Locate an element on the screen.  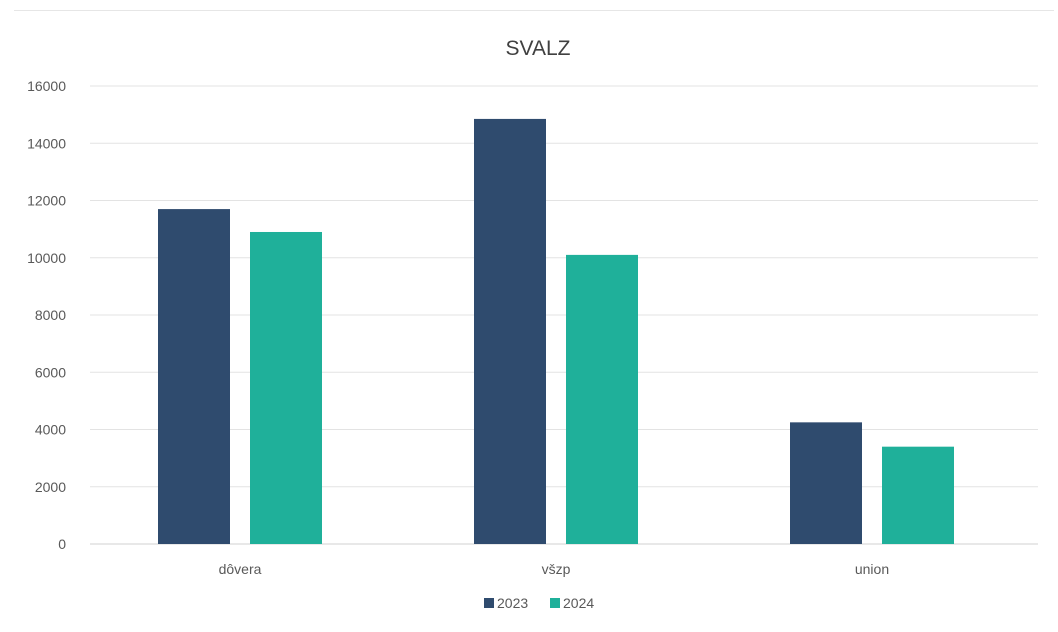
x-axis-labels: dôvera všzp union is located at coordinates (554, 569).